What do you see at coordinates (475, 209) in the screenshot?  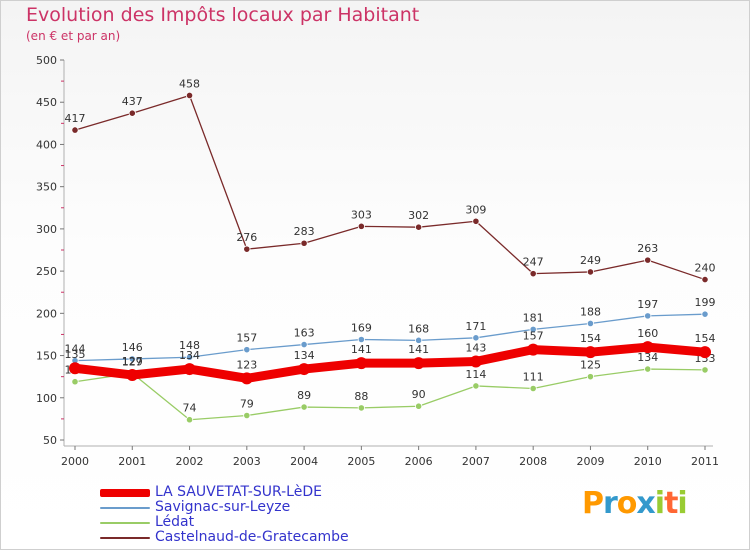 I see `data-label-castelnaud-de-gratecambe: 309` at bounding box center [475, 209].